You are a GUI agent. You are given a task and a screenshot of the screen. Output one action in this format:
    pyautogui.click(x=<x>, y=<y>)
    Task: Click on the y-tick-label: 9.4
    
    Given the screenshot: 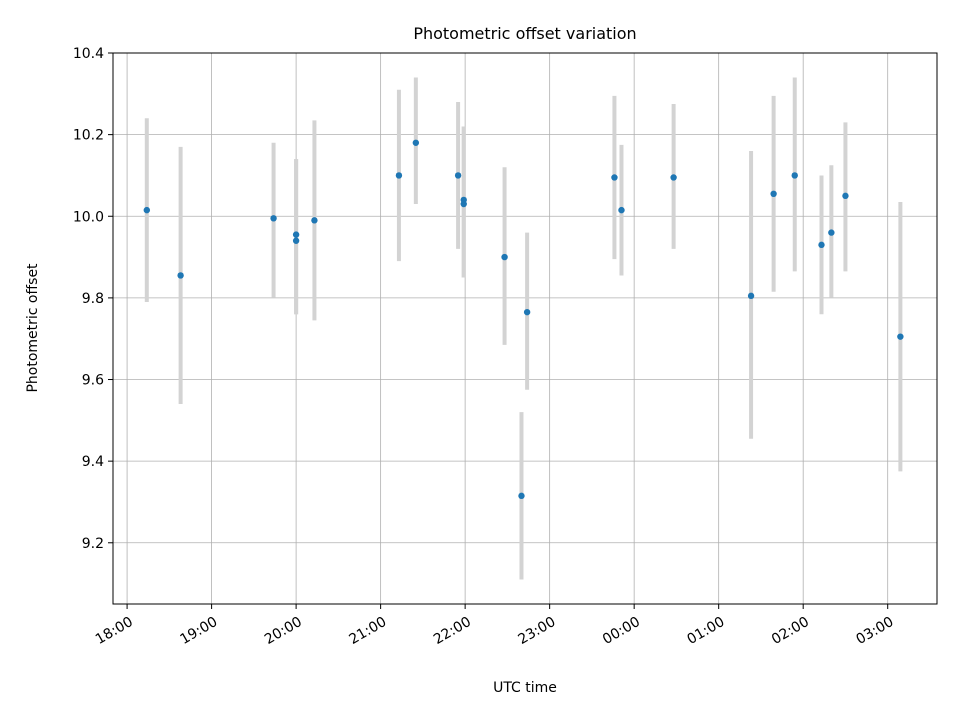 What is the action you would take?
    pyautogui.click(x=93, y=462)
    